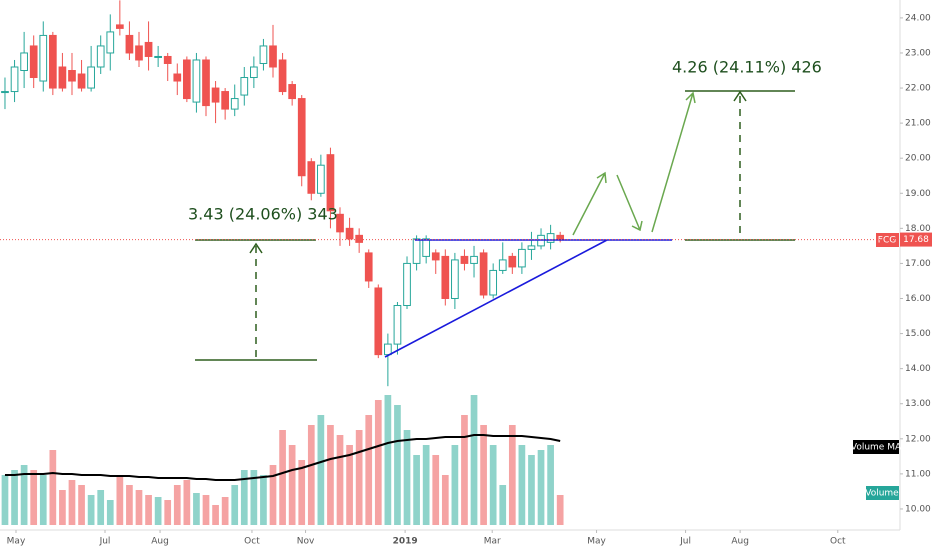  What do you see at coordinates (918, 334) in the screenshot?
I see `y-tick-label: 15.00` at bounding box center [918, 334].